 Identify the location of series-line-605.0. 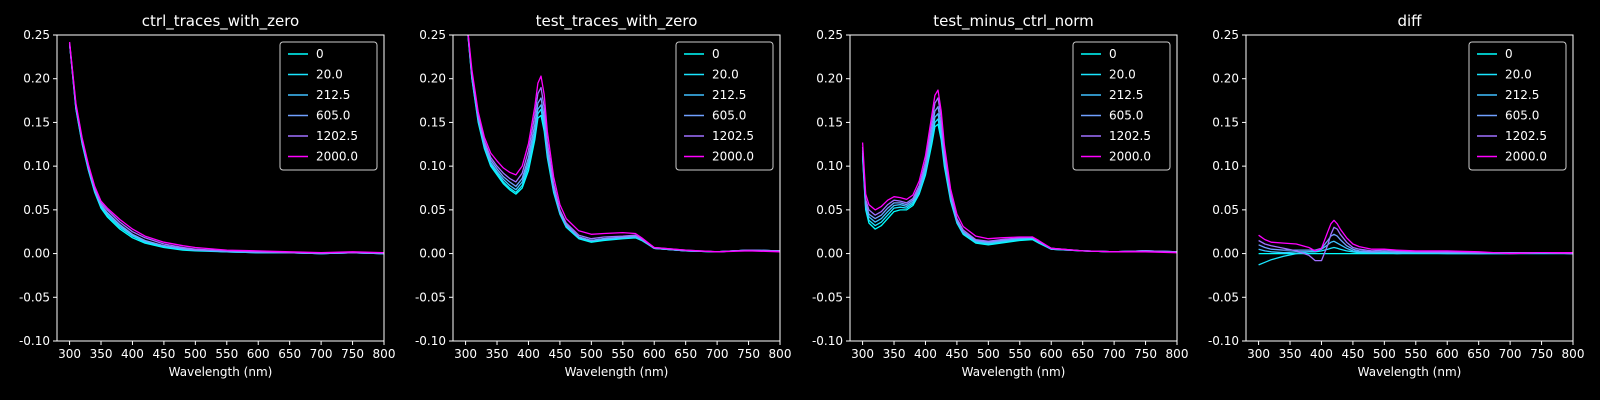
(1415, 244).